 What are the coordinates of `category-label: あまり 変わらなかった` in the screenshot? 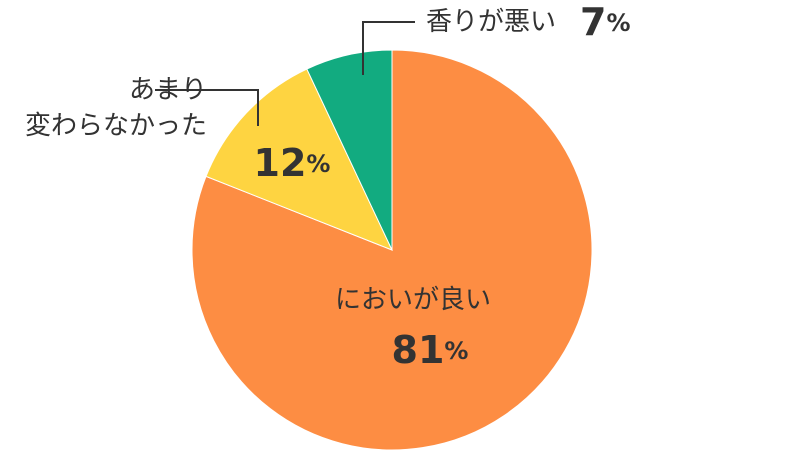 It's located at (115, 108).